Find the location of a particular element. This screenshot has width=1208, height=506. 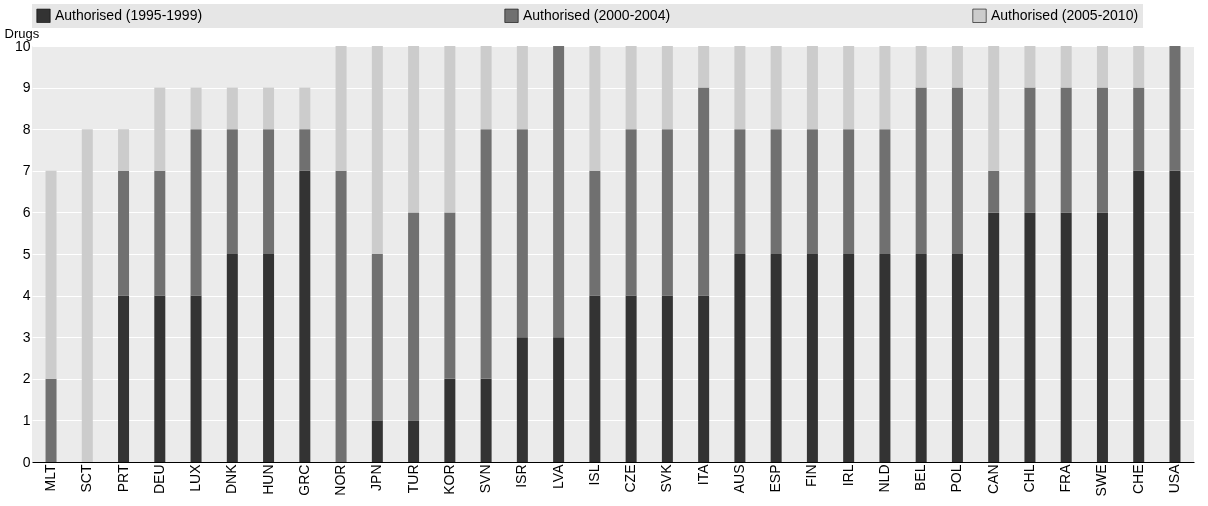

x-tick-label: BEL is located at coordinates (920, 477).